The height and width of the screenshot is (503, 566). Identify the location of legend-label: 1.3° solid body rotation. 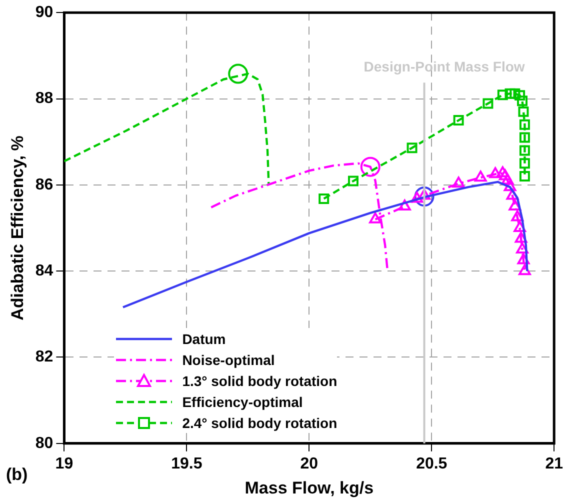
(260, 381).